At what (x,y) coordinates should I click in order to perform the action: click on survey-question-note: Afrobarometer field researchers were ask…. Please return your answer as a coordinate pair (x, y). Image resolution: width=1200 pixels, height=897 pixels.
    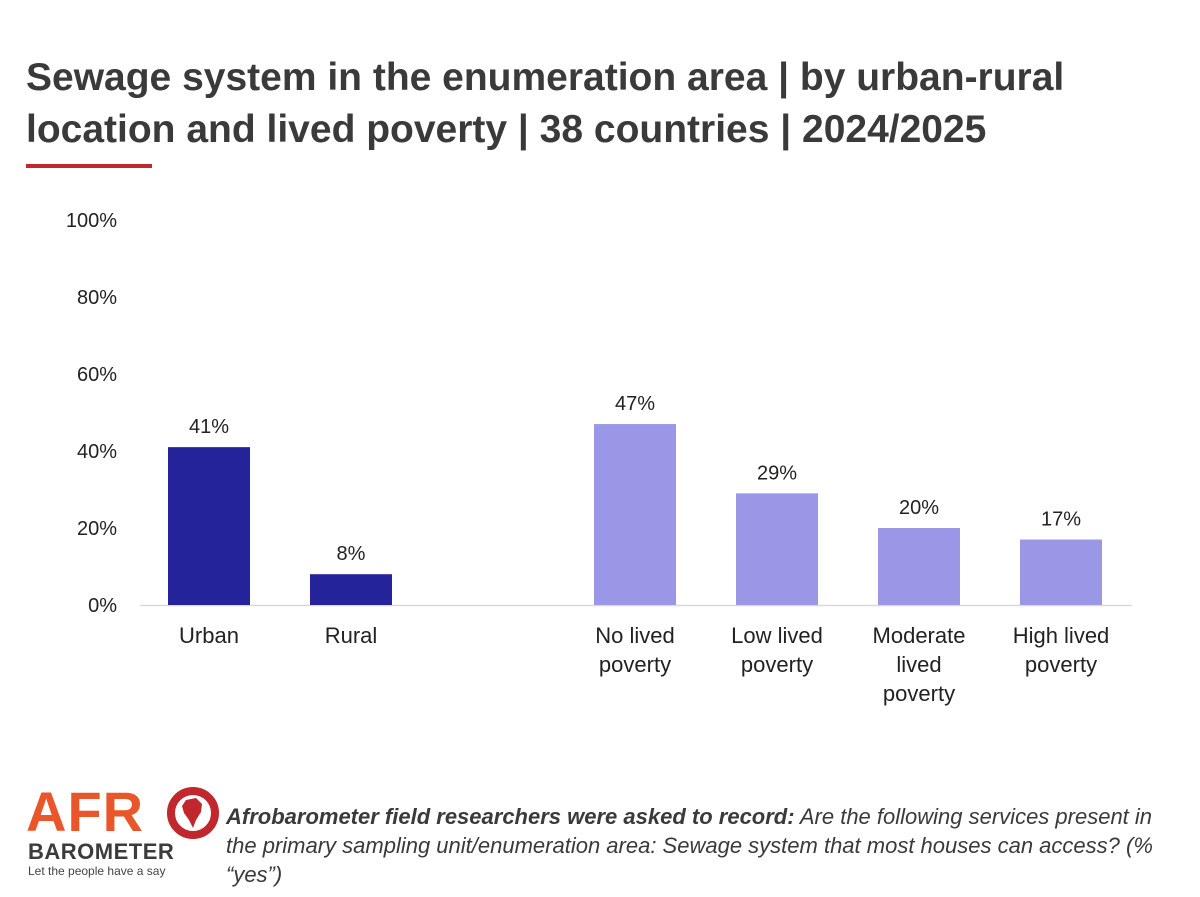
    Looking at the image, I should click on (701, 845).